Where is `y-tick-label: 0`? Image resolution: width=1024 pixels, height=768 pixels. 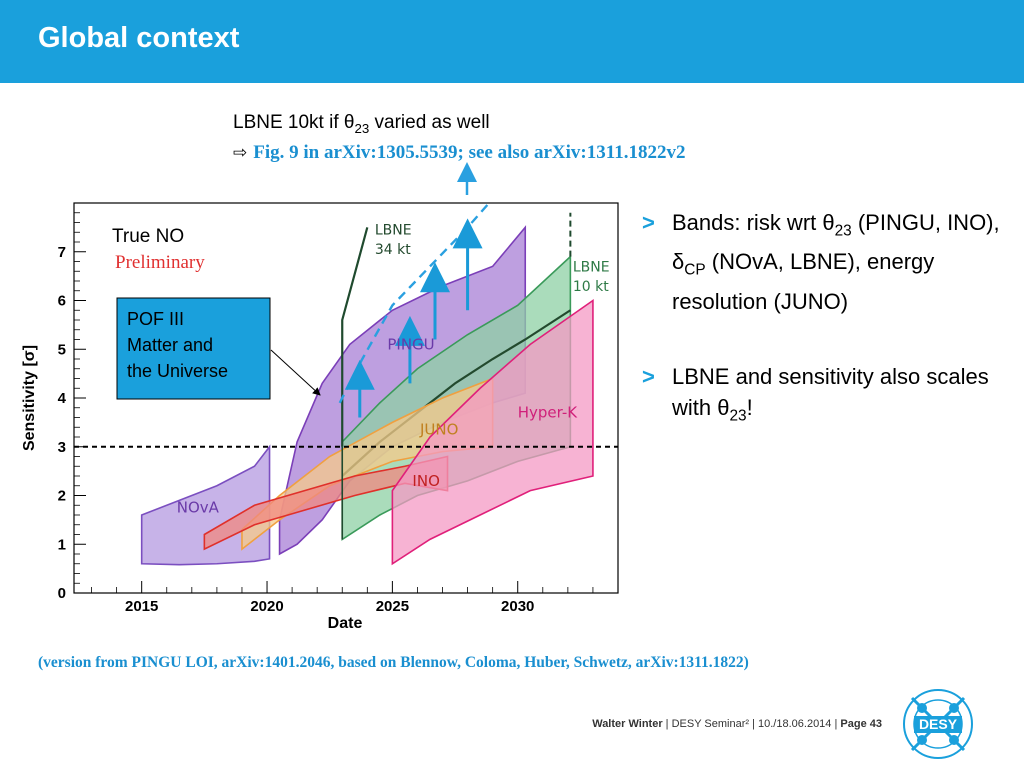 y-tick-label: 0 is located at coordinates (62, 593).